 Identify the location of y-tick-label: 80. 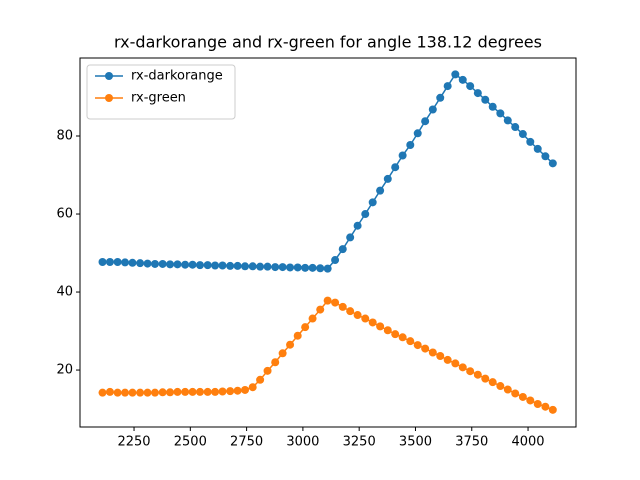
(64, 136).